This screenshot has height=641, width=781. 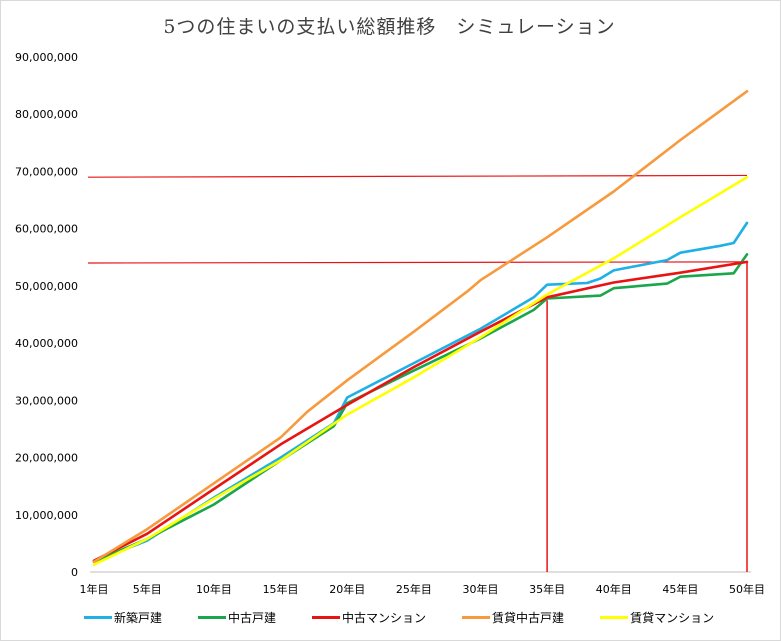 I want to click on x-tick-label: 1年目, so click(x=94, y=589).